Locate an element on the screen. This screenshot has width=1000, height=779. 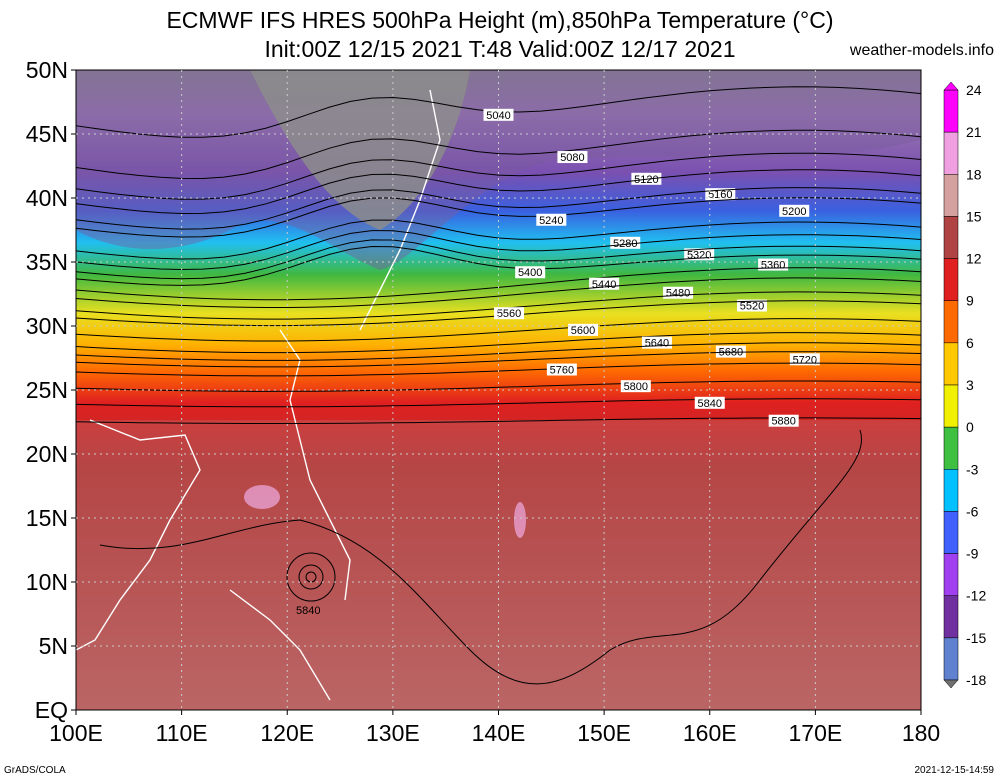
contour-label: 5200 is located at coordinates (794, 212).